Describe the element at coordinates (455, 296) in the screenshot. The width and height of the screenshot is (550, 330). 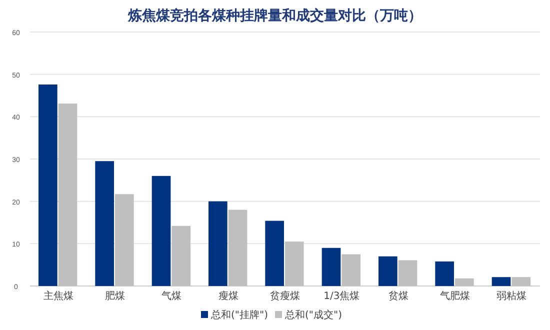
I see `x-tick-label: 气肥煤` at that location.